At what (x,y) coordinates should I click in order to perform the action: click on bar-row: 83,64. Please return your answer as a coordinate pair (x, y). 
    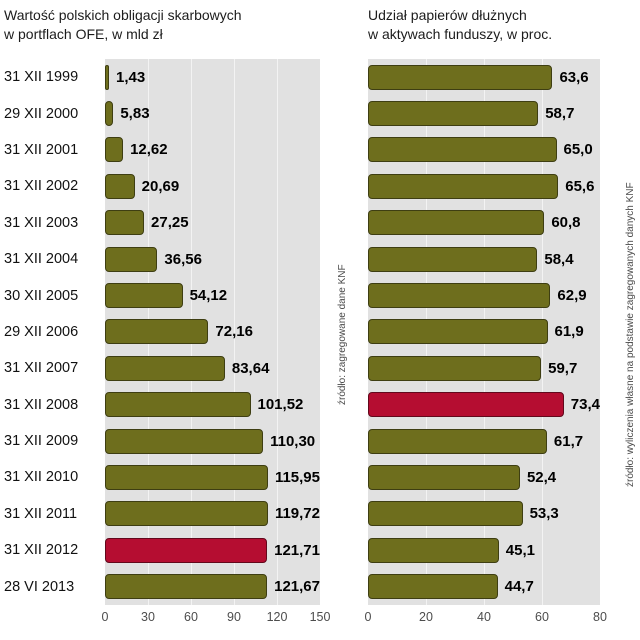
    Looking at the image, I should click on (212, 368).